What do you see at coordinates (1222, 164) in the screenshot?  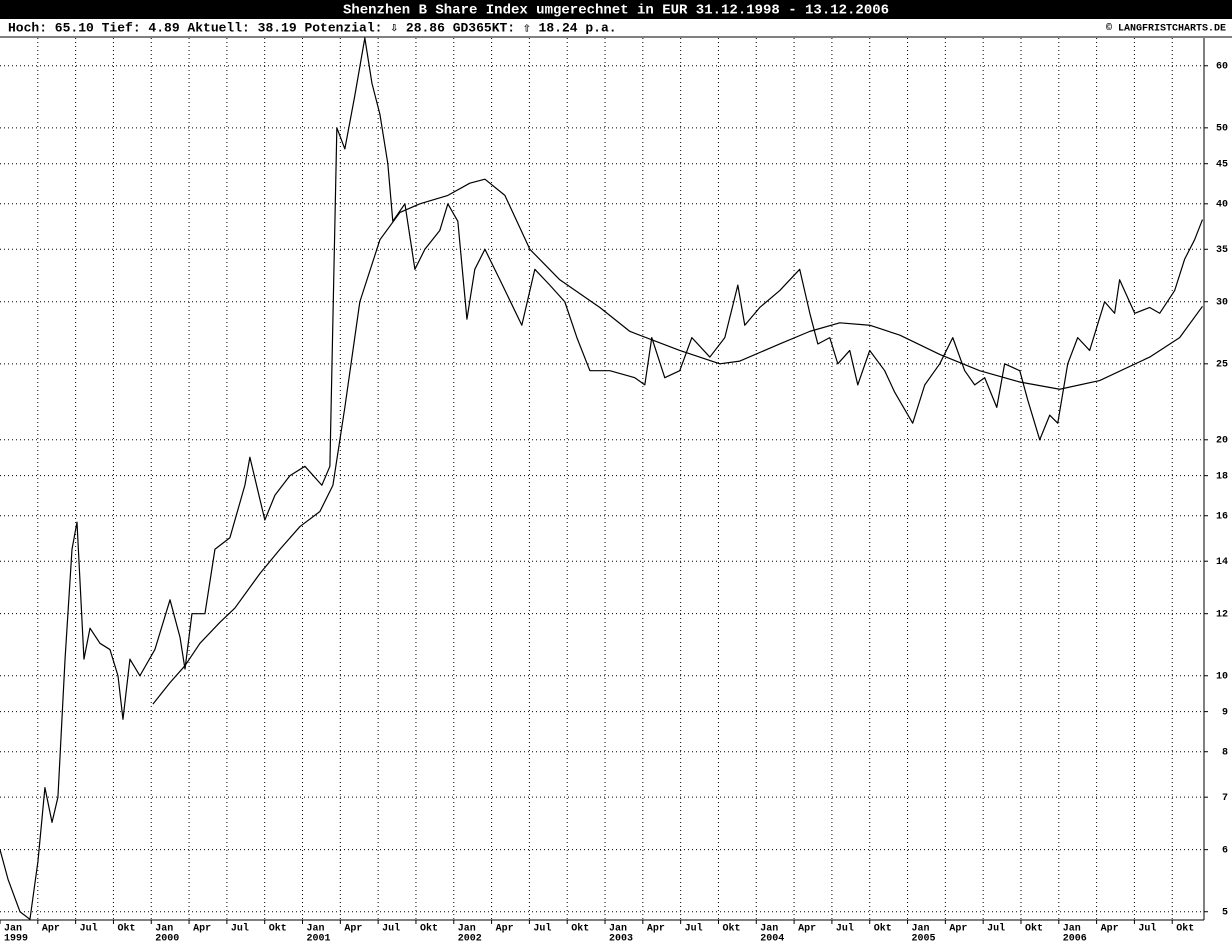 I see `y-tick-label: 45` at bounding box center [1222, 164].